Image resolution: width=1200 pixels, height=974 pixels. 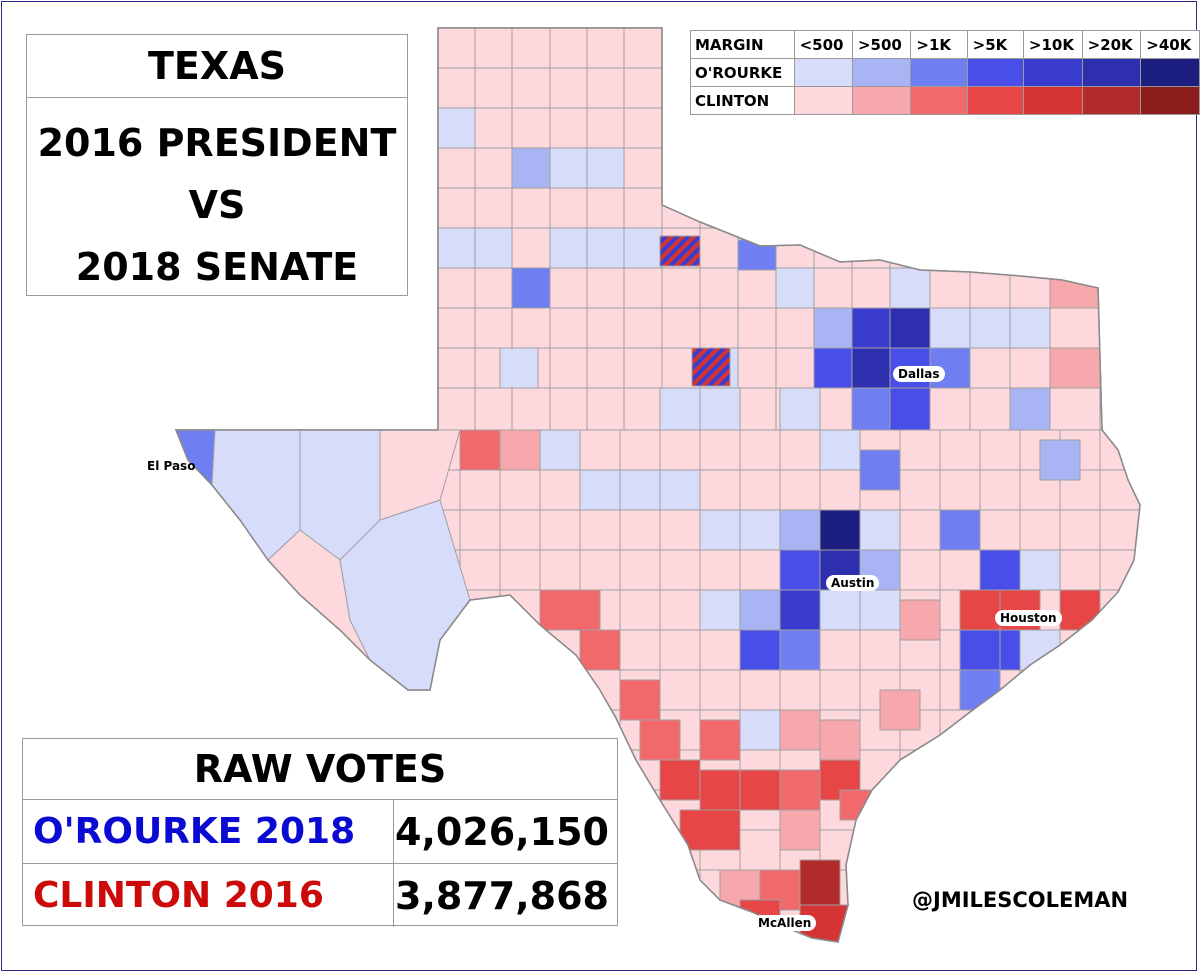 What do you see at coordinates (945, 100) in the screenshot?
I see `legend-clinton-row: CLINTON` at bounding box center [945, 100].